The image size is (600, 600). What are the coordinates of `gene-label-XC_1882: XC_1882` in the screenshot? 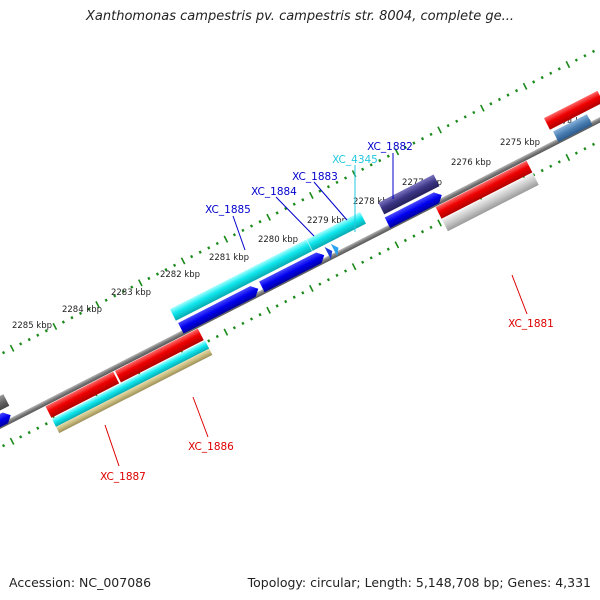 It's located at (390, 147).